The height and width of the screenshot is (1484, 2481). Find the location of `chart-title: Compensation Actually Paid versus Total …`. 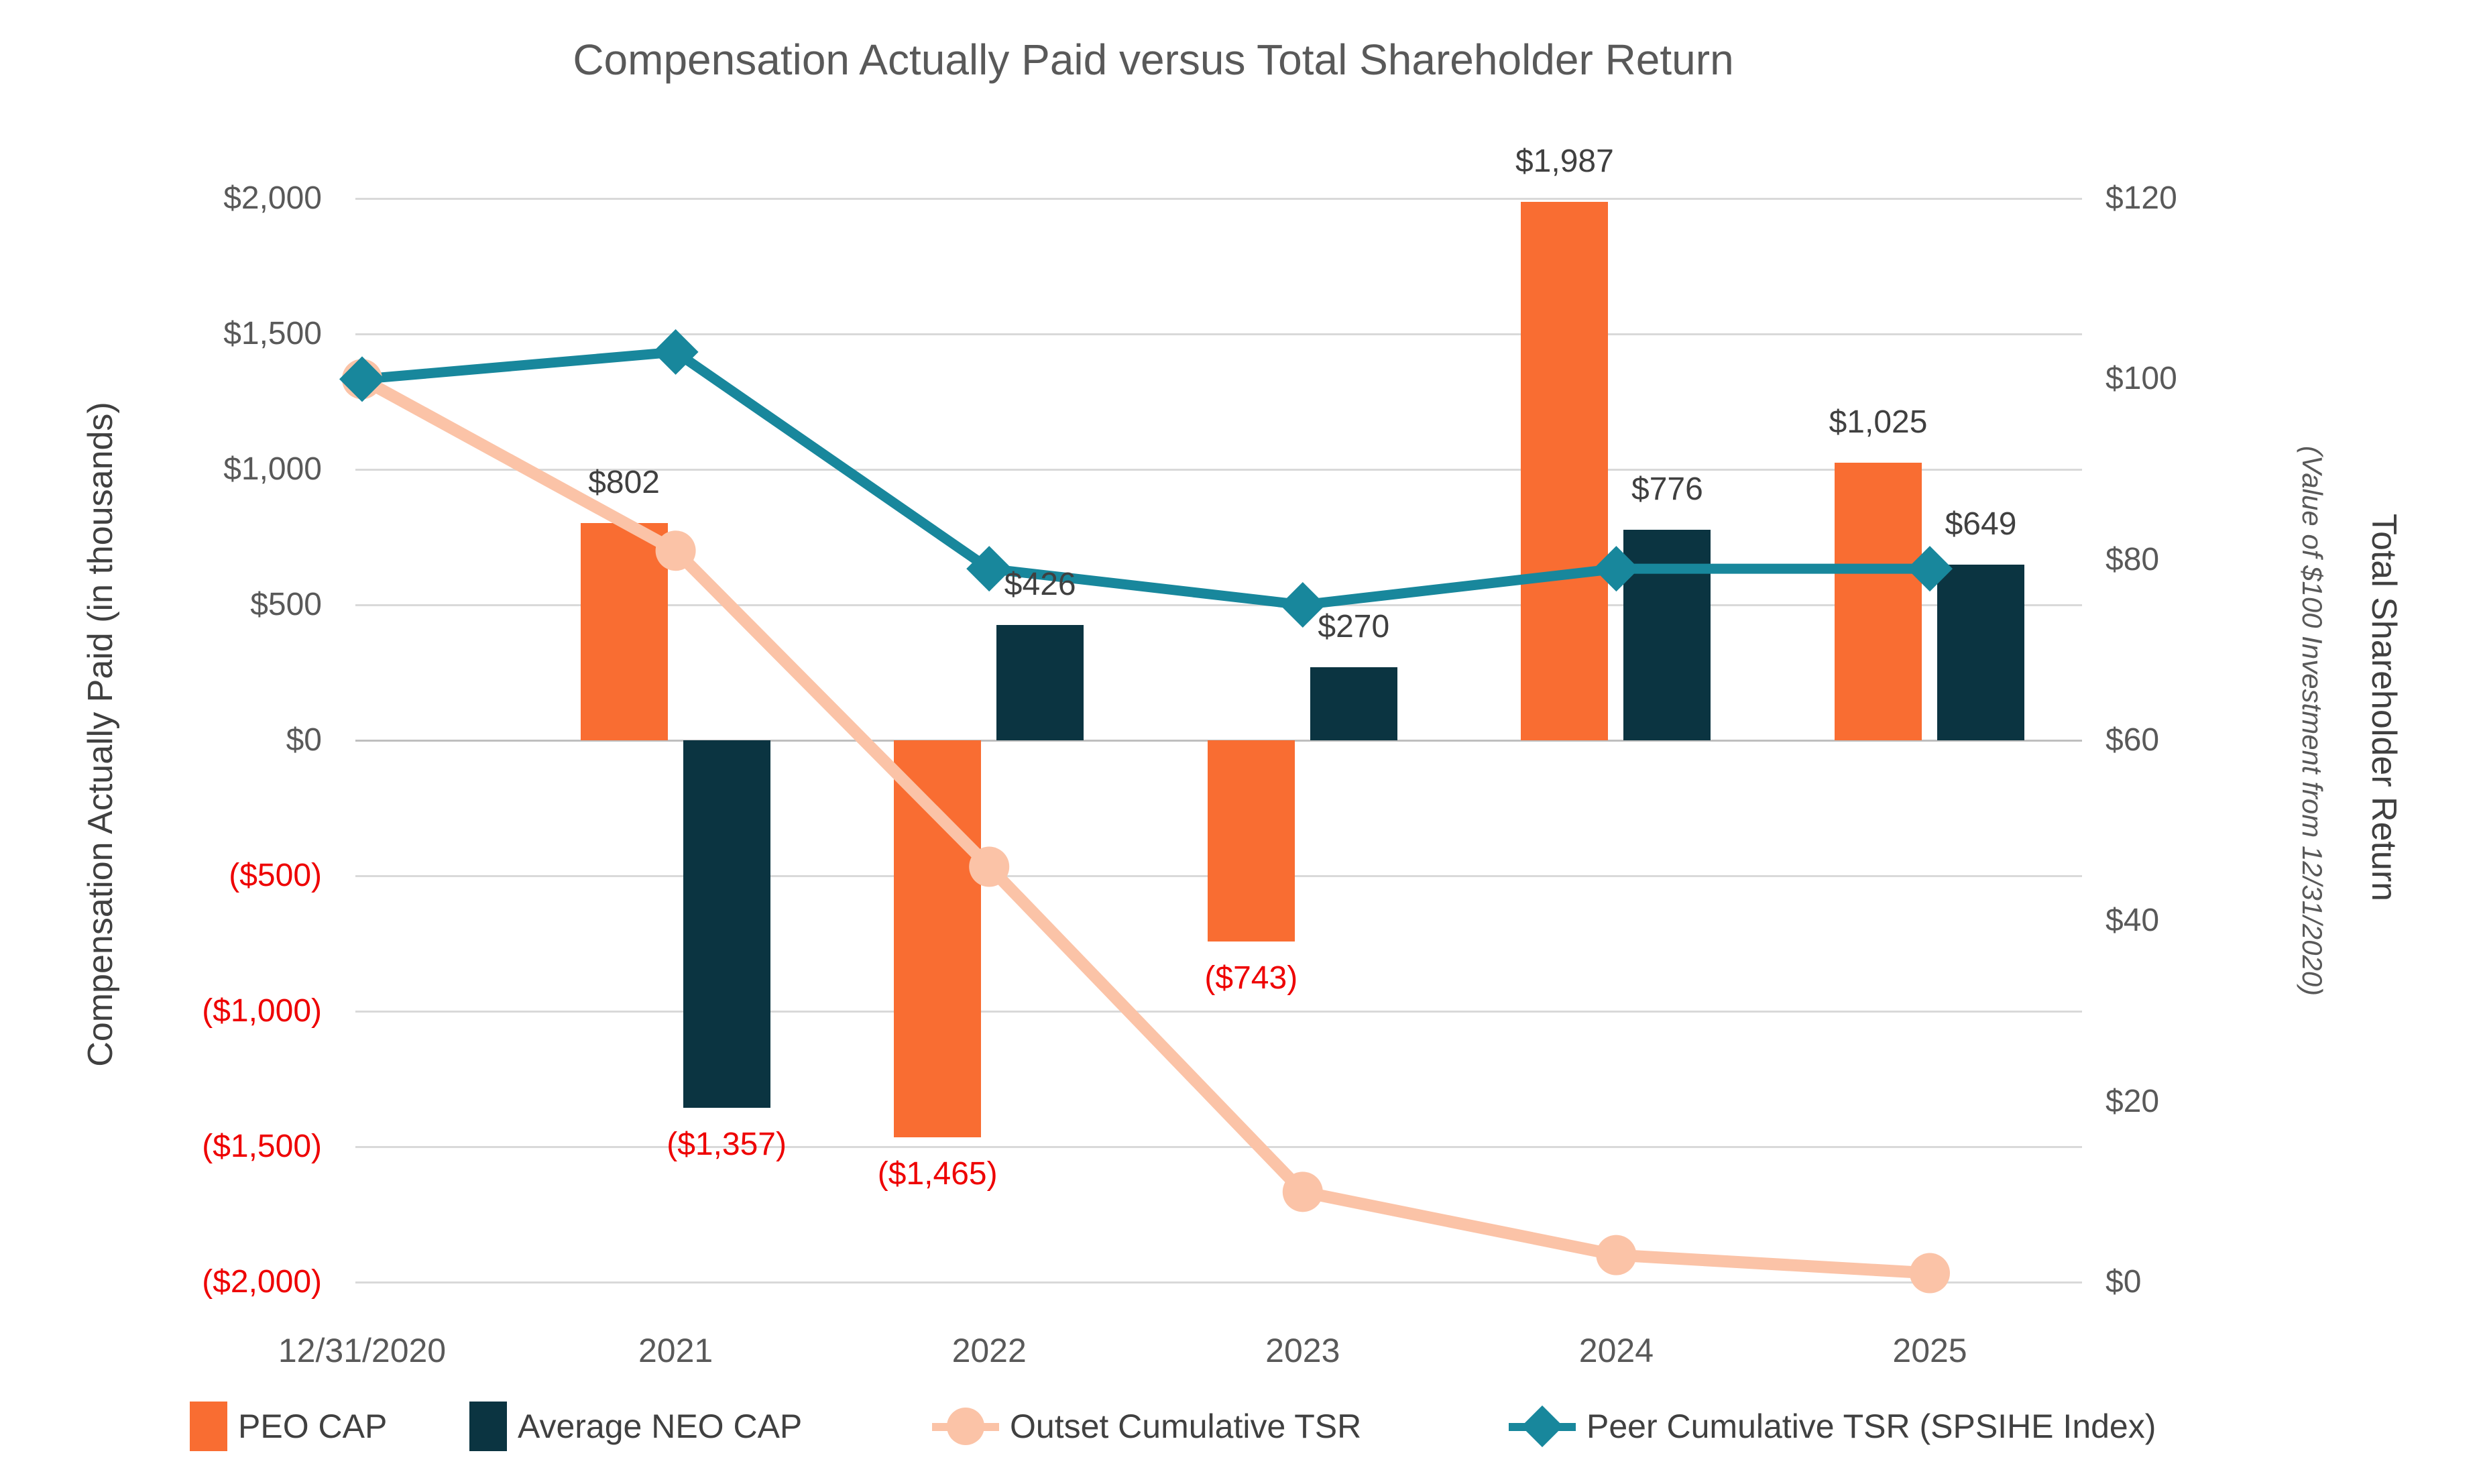

chart-title: Compensation Actually Paid versus Total … is located at coordinates (1153, 60).